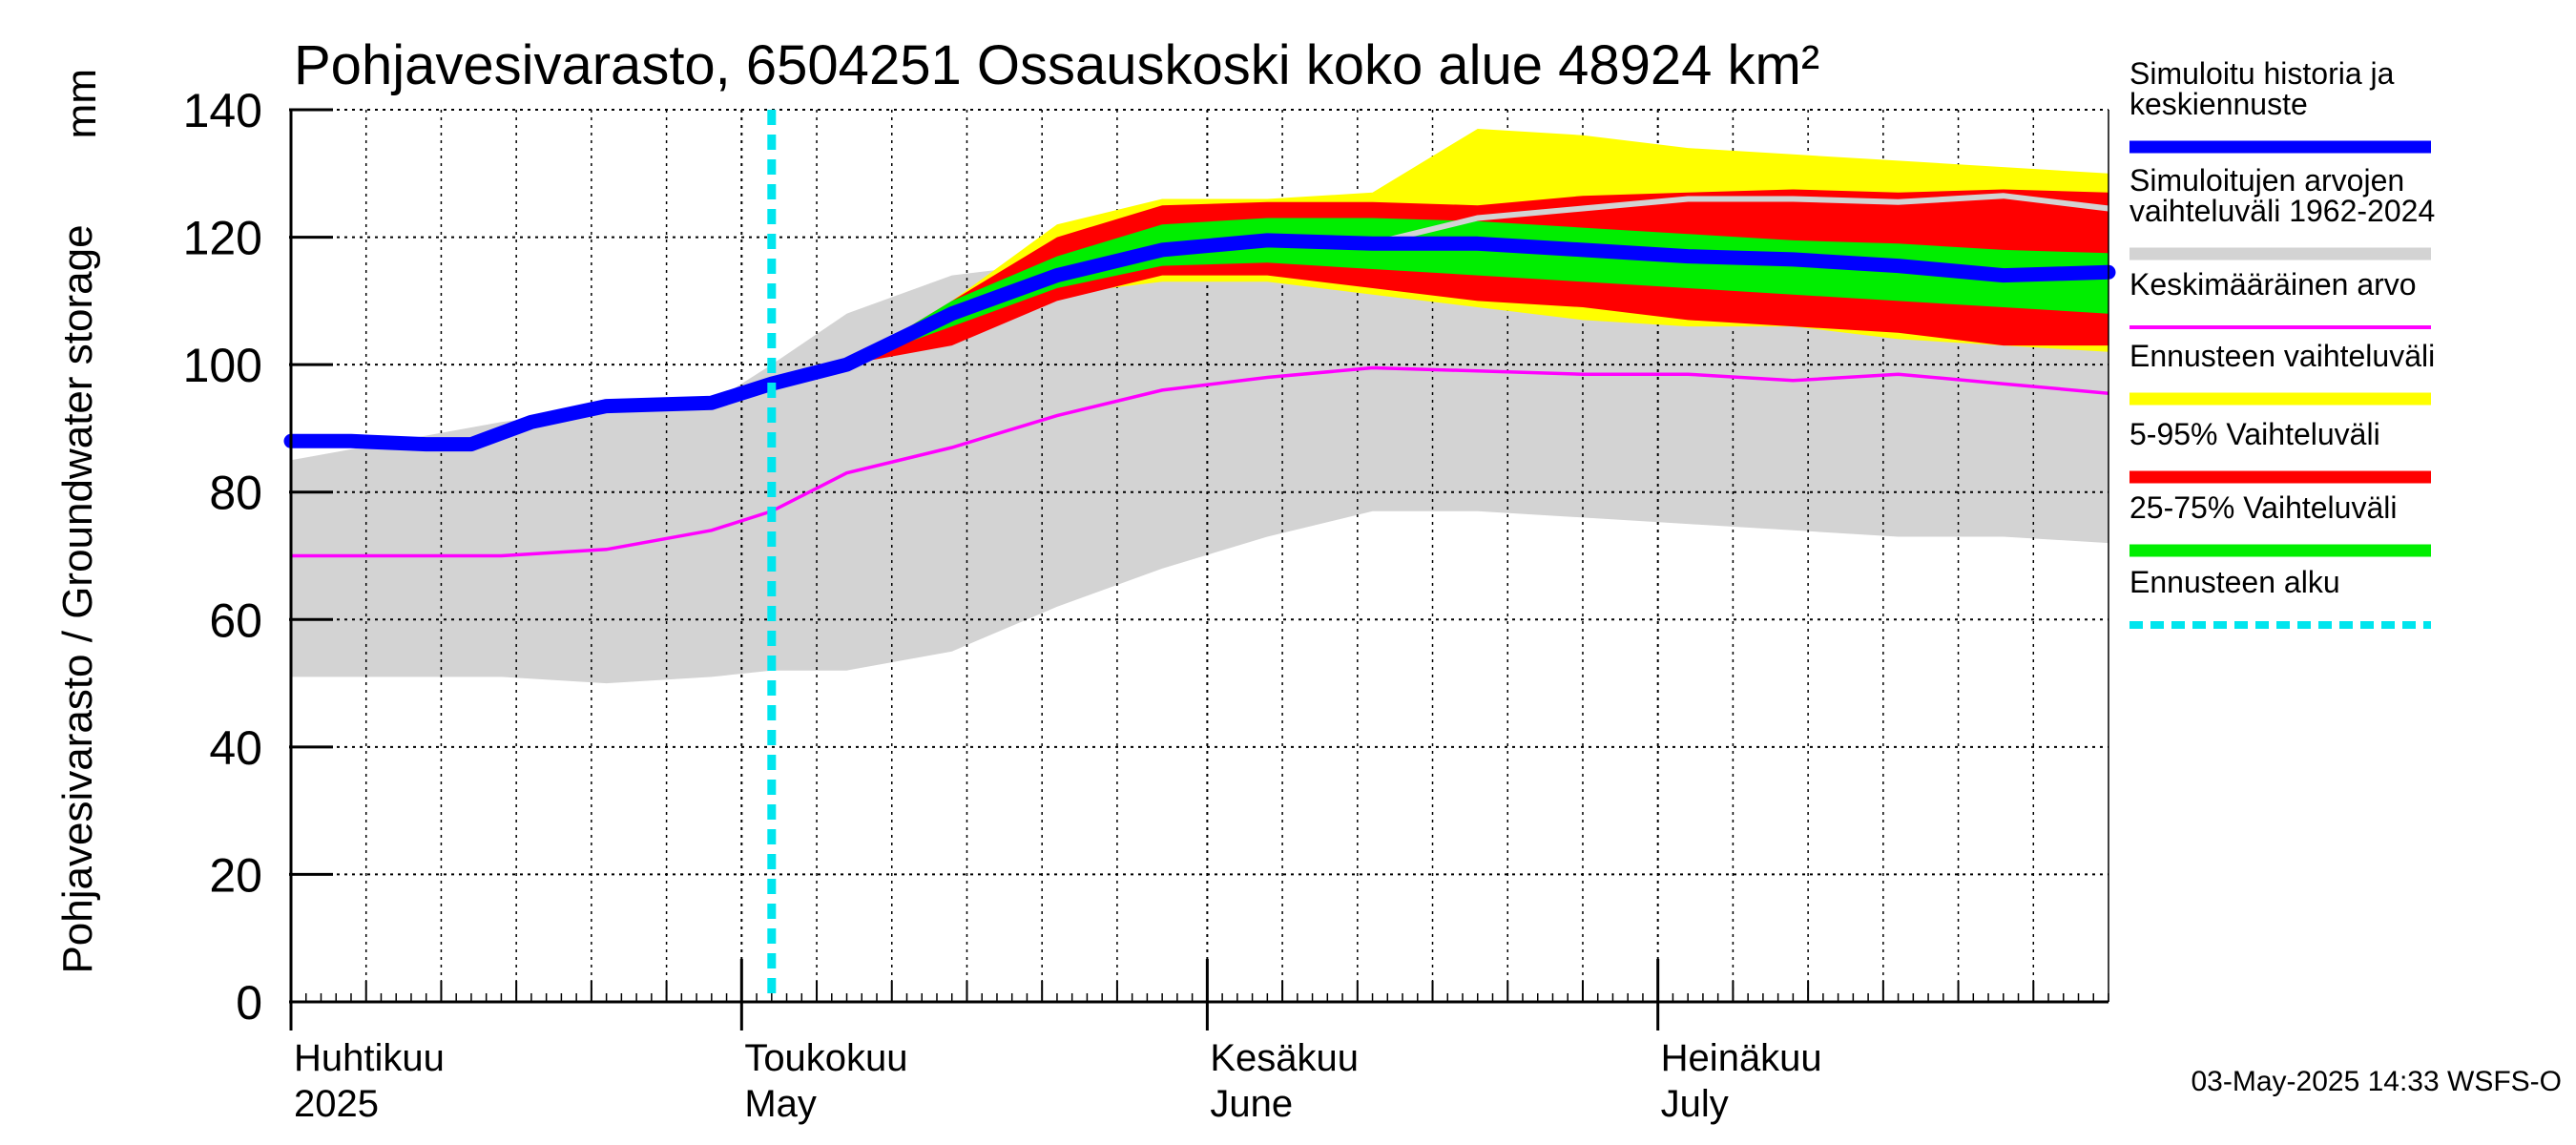 This screenshot has width=2576, height=1145. I want to click on legend-label: keskiennuste, so click(2218, 104).